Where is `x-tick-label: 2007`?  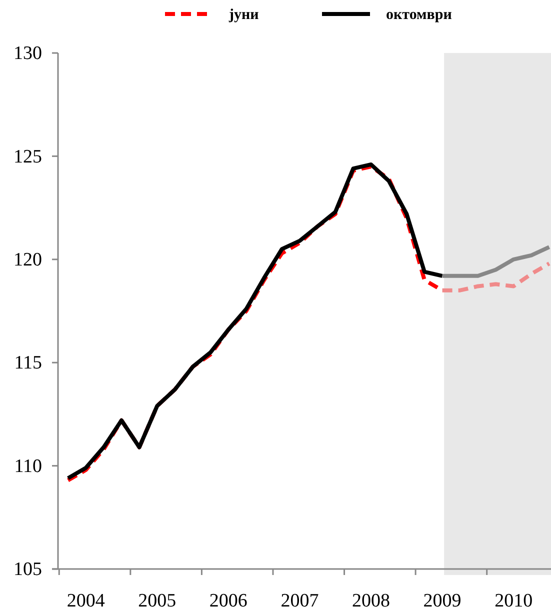
x-tick-label: 2007 is located at coordinates (299, 600).